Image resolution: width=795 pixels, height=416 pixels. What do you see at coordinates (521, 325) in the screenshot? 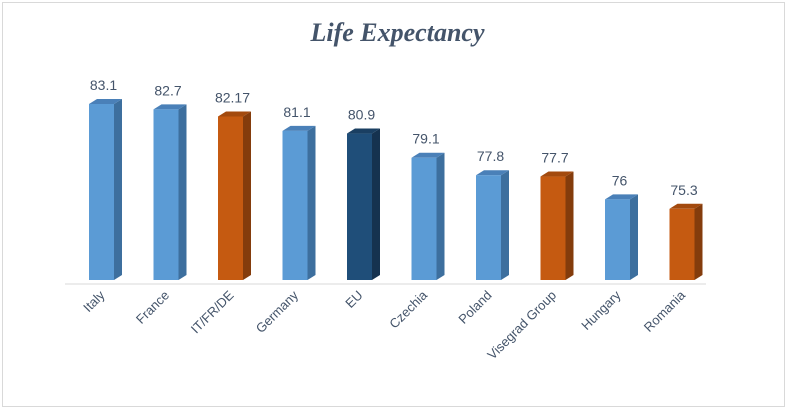
I see `x-tick-label: Visegrad Group` at bounding box center [521, 325].